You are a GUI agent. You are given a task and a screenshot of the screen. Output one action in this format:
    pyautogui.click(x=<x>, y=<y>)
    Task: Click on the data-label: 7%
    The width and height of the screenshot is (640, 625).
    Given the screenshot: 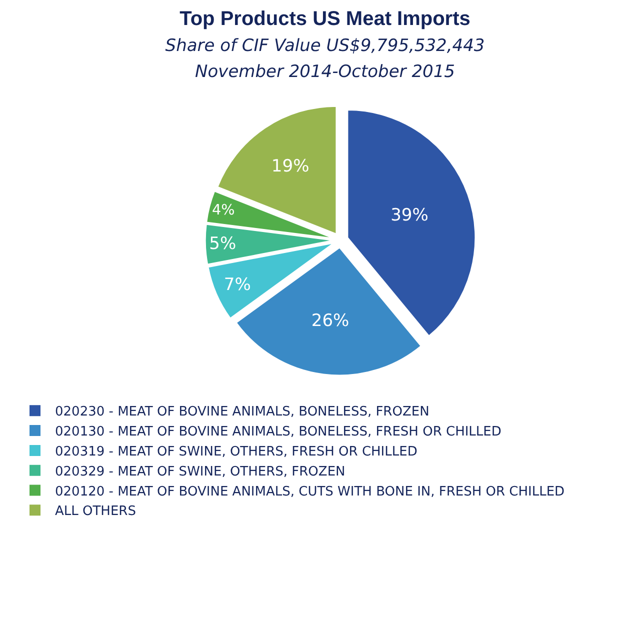 What is the action you would take?
    pyautogui.click(x=237, y=284)
    